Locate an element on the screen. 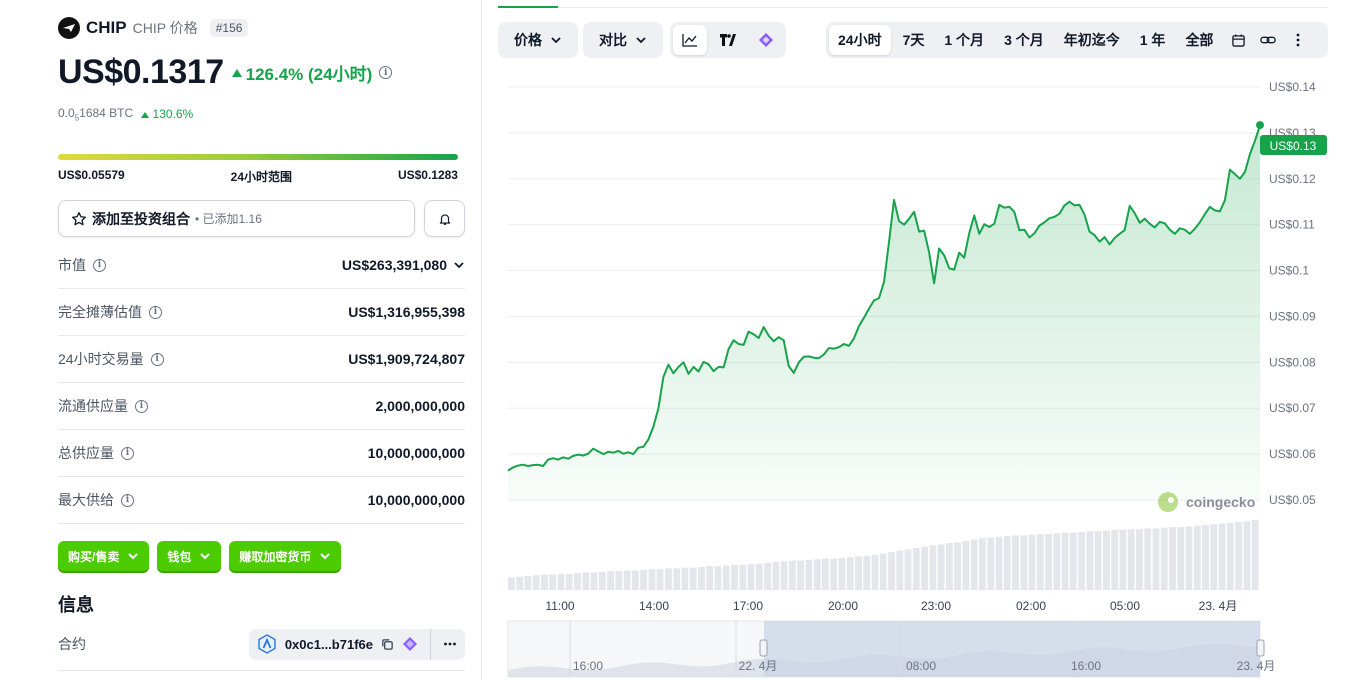  compare-dropdown: 对比 is located at coordinates (623, 40).